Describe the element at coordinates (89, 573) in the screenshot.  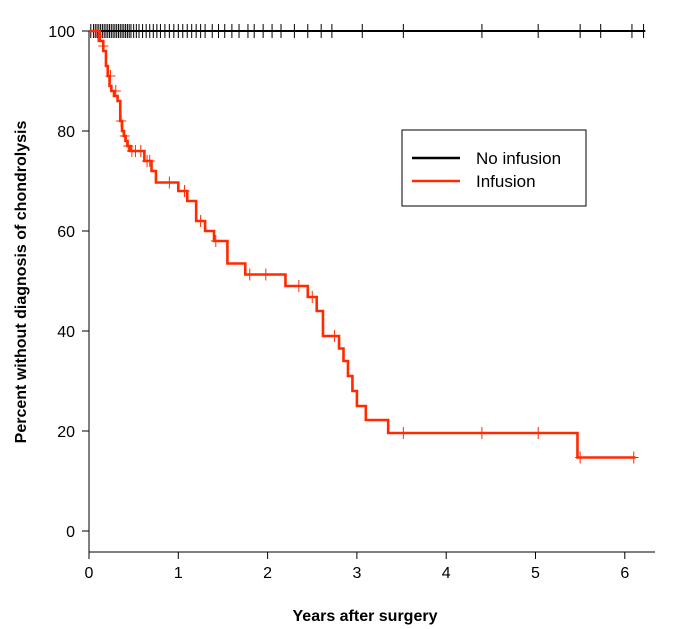
I see `x-tick-label: 0` at that location.